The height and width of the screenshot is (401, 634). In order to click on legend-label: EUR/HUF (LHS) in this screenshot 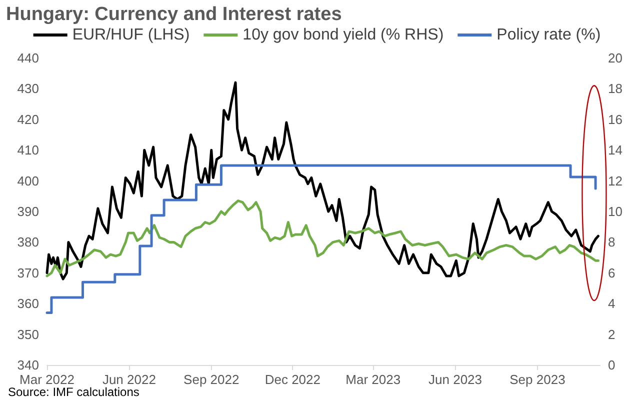, I will do `click(131, 35)`.